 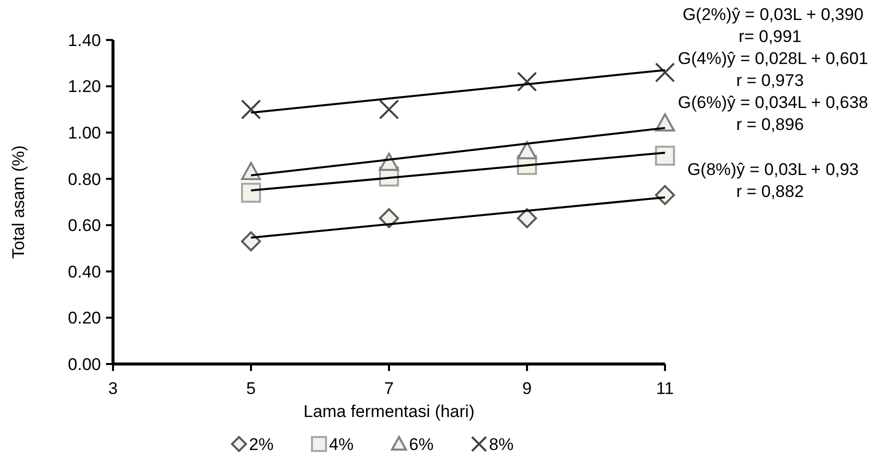 What do you see at coordinates (389, 411) in the screenshot?
I see `x-axis-title: Lama fermentasi (hari)` at bounding box center [389, 411].